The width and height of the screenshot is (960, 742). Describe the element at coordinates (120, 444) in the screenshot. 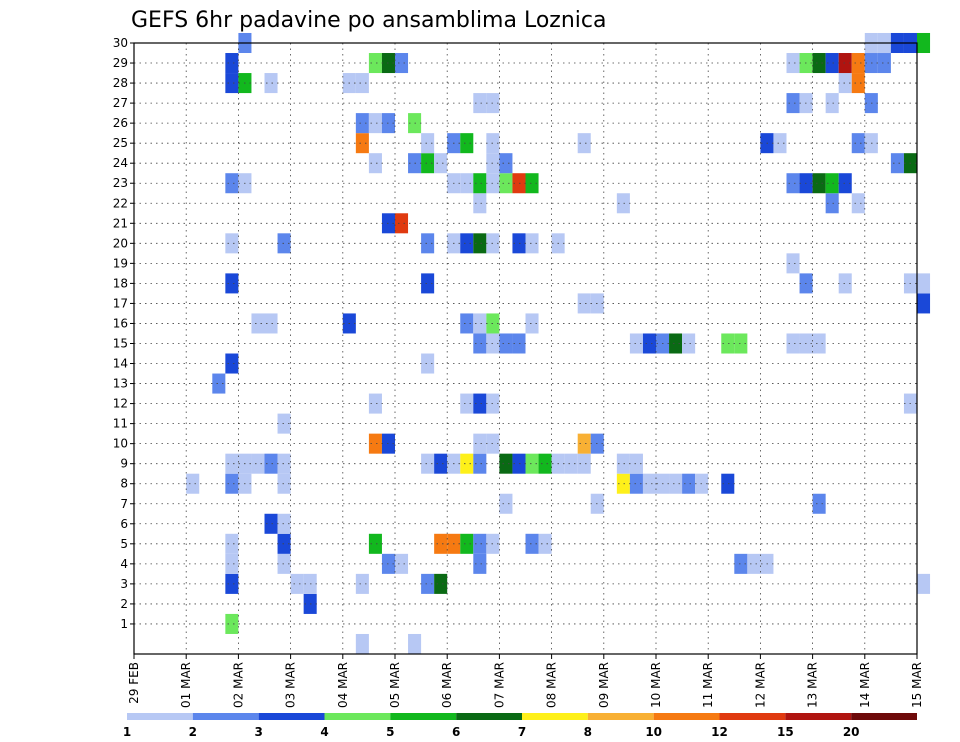

I see `y-tick-label: 10` at that location.